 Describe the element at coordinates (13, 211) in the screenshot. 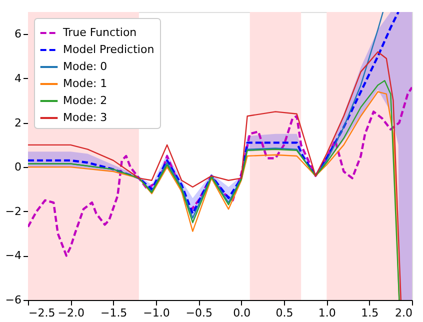

I see `y-tick-label: −2` at that location.